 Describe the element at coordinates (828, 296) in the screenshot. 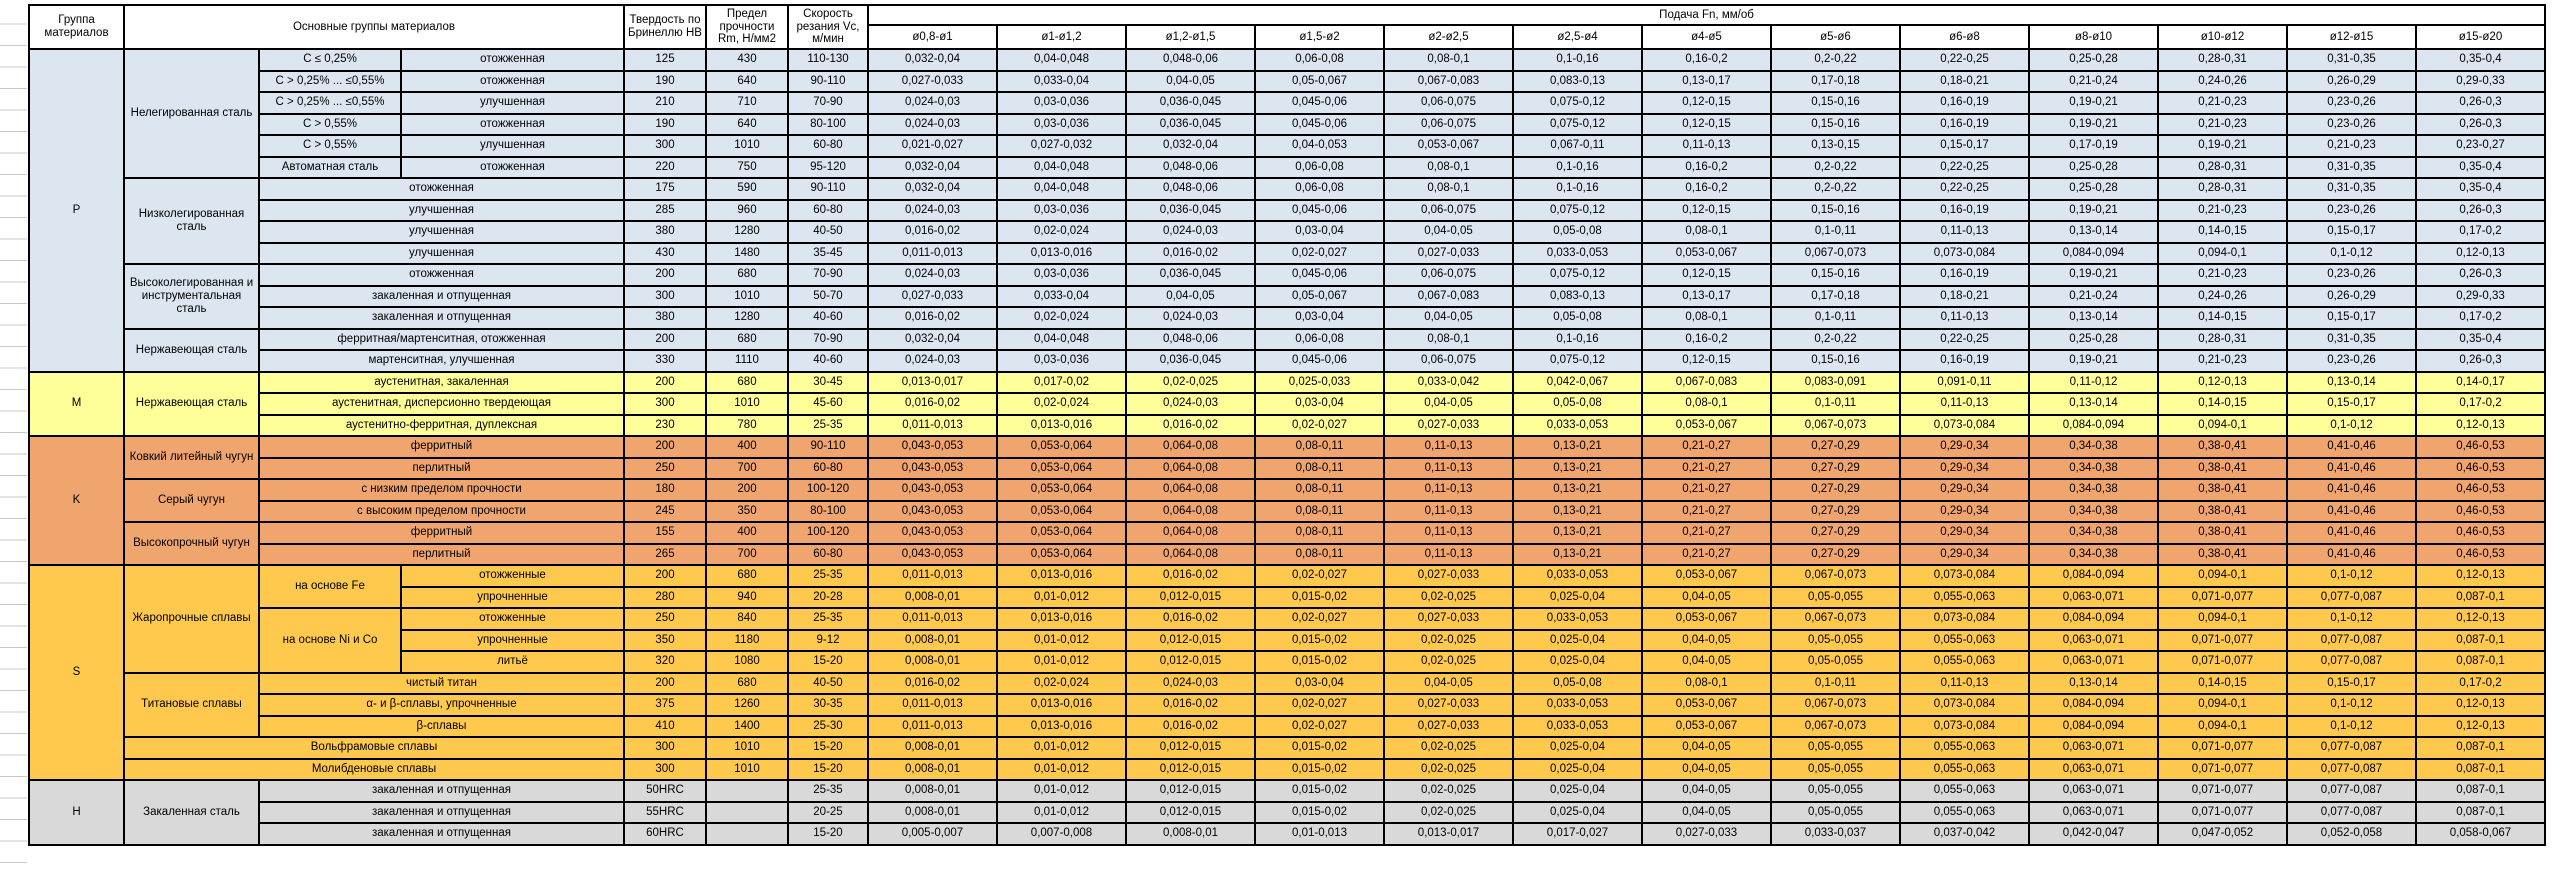

I see `speed-cell: 50-70` at that location.